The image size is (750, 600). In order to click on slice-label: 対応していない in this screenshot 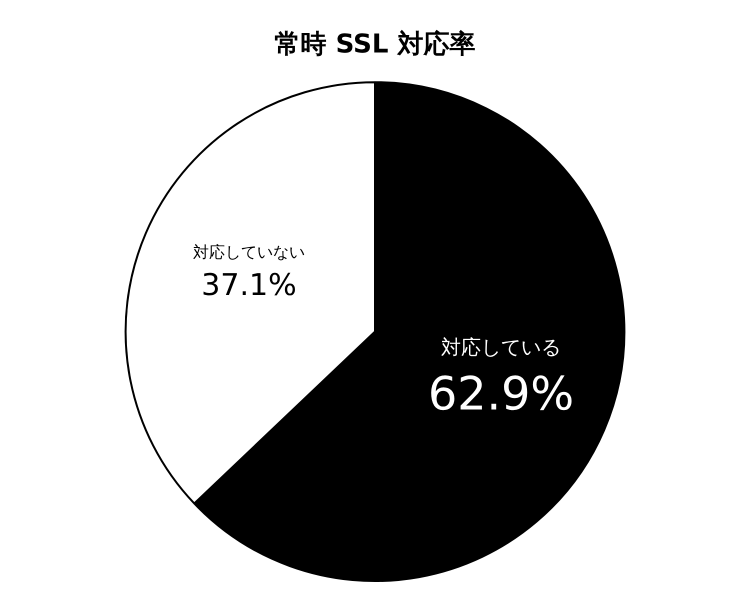, I will do `click(248, 252)`.